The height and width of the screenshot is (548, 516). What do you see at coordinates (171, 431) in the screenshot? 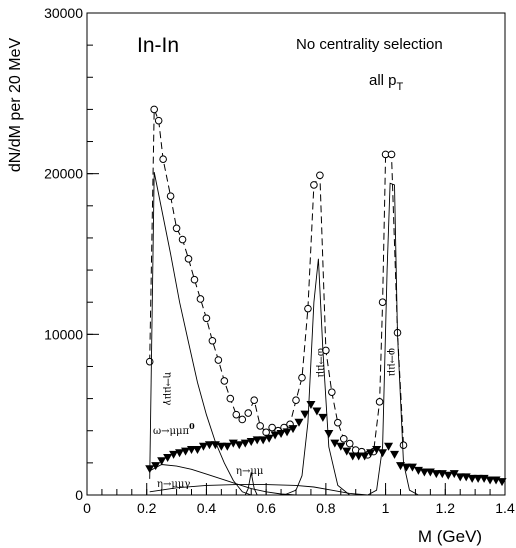
I see `omega-dalitz-label-main: ω→μμπ` at bounding box center [171, 431].